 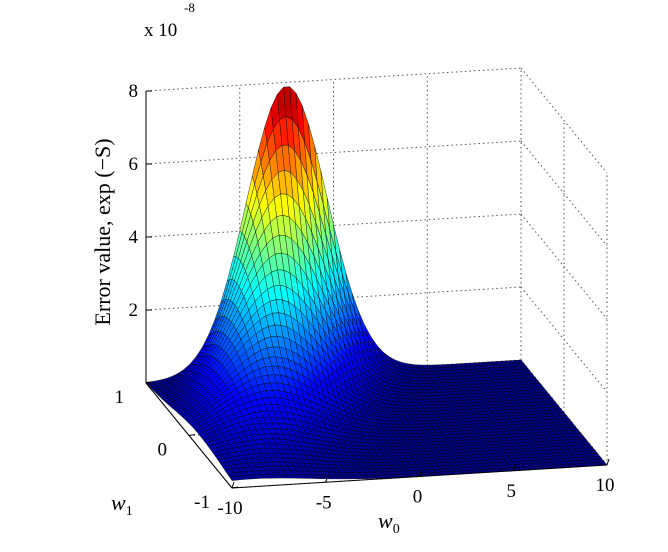 I want to click on scale-multiplier: x 10, so click(x=160, y=30).